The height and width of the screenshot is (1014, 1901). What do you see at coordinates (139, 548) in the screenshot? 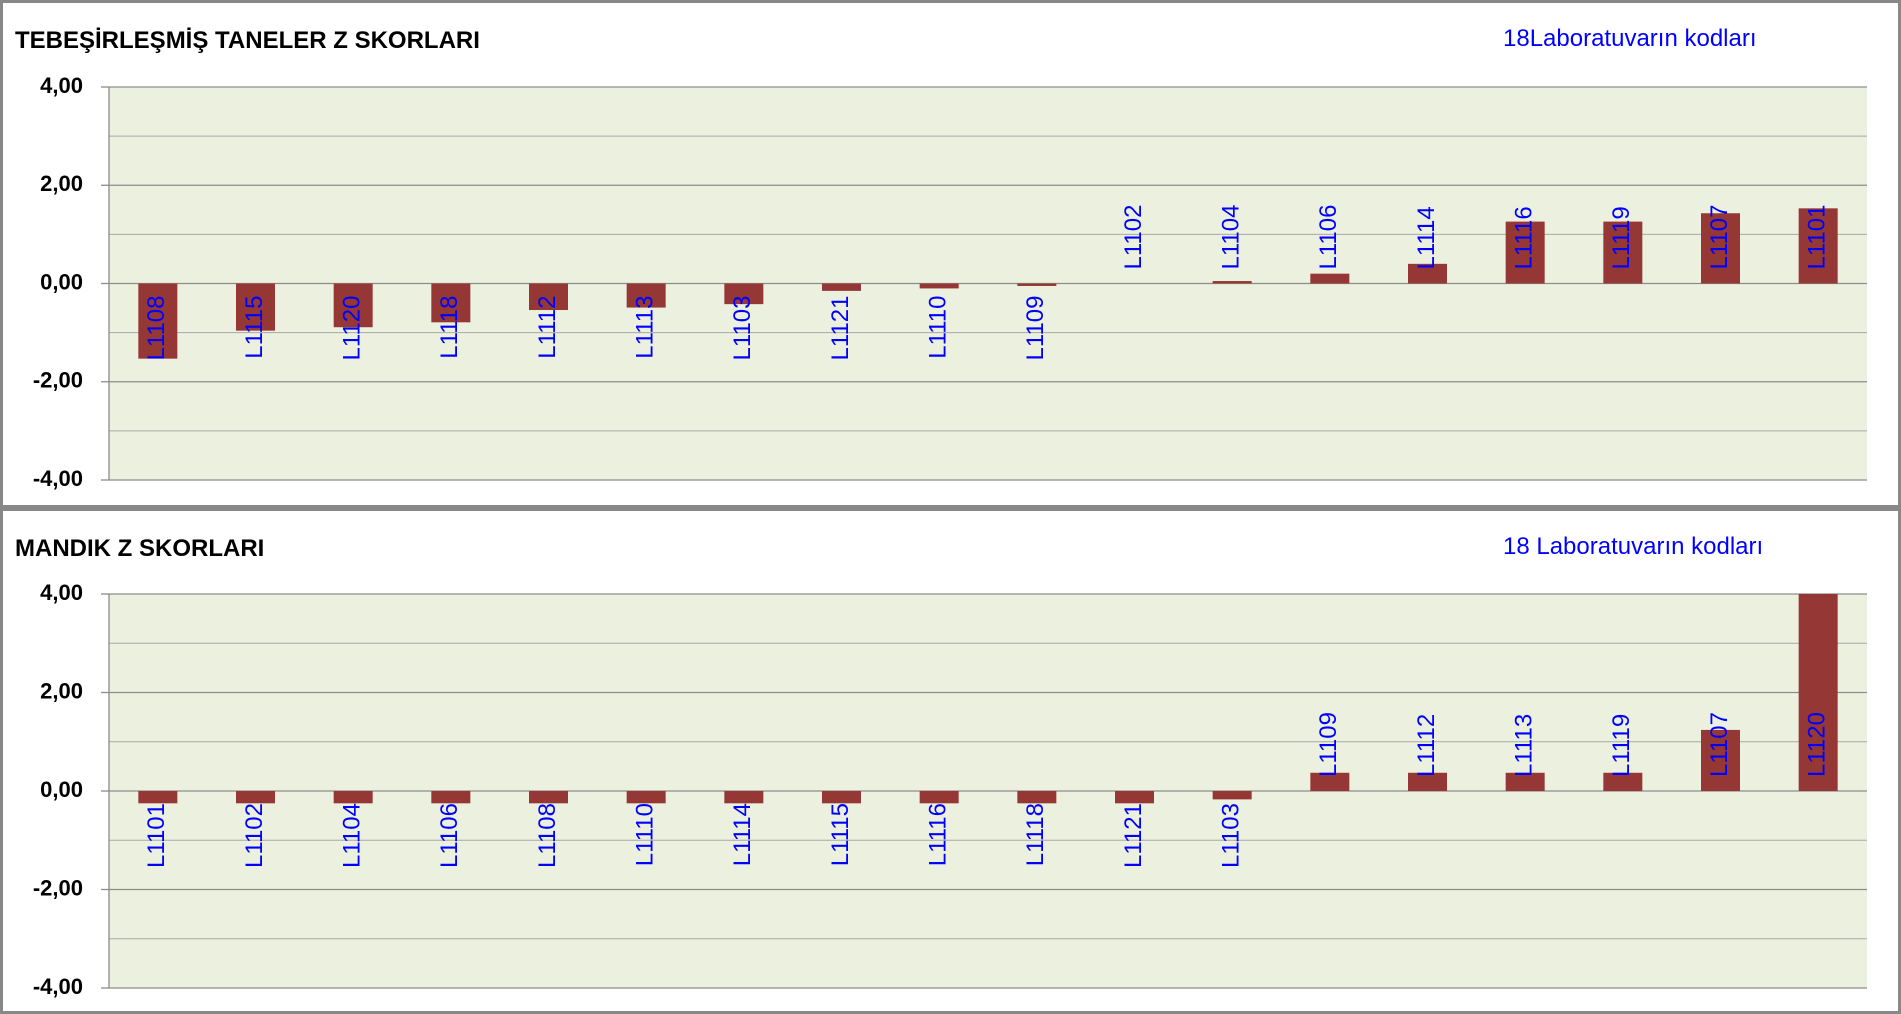
I see `chart-title: MANDIK Z SKORLARI` at bounding box center [139, 548].